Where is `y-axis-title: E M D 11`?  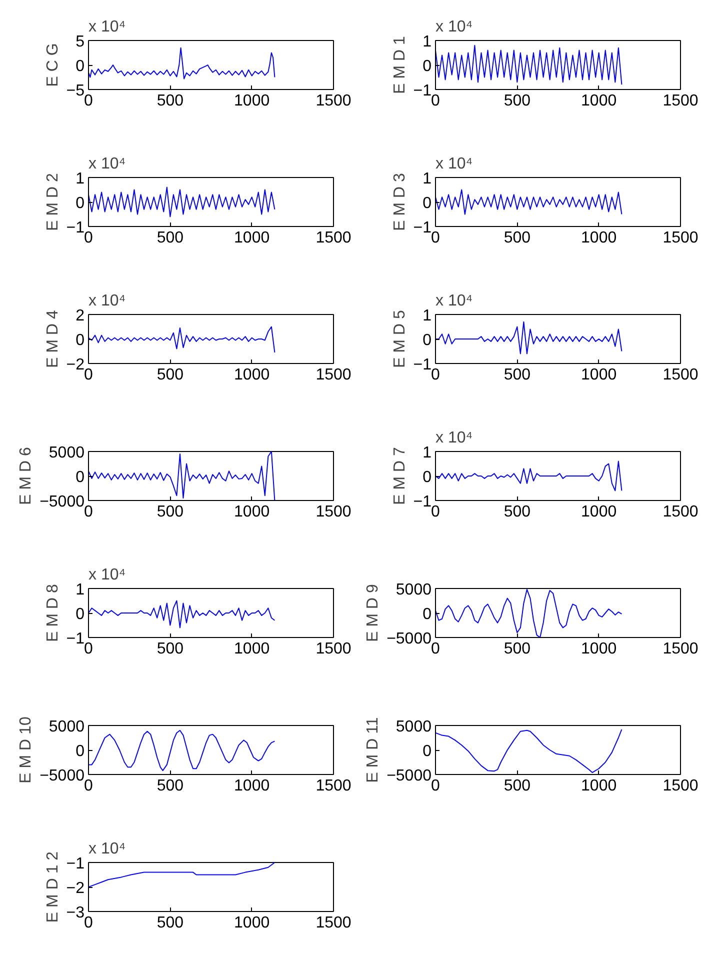
y-axis-title: E M D 11 is located at coordinates (373, 750).